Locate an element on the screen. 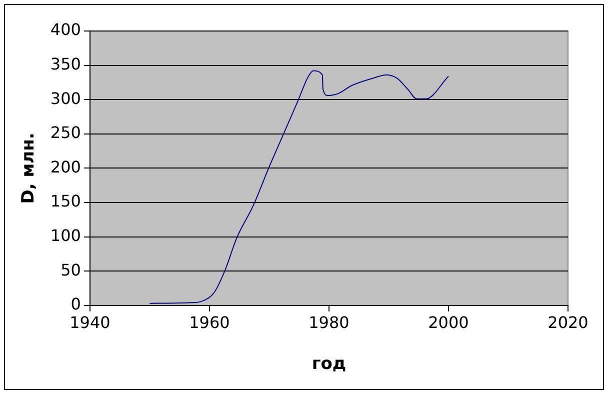 This screenshot has width=608, height=394. x-tick-label: 1960 is located at coordinates (209, 322).